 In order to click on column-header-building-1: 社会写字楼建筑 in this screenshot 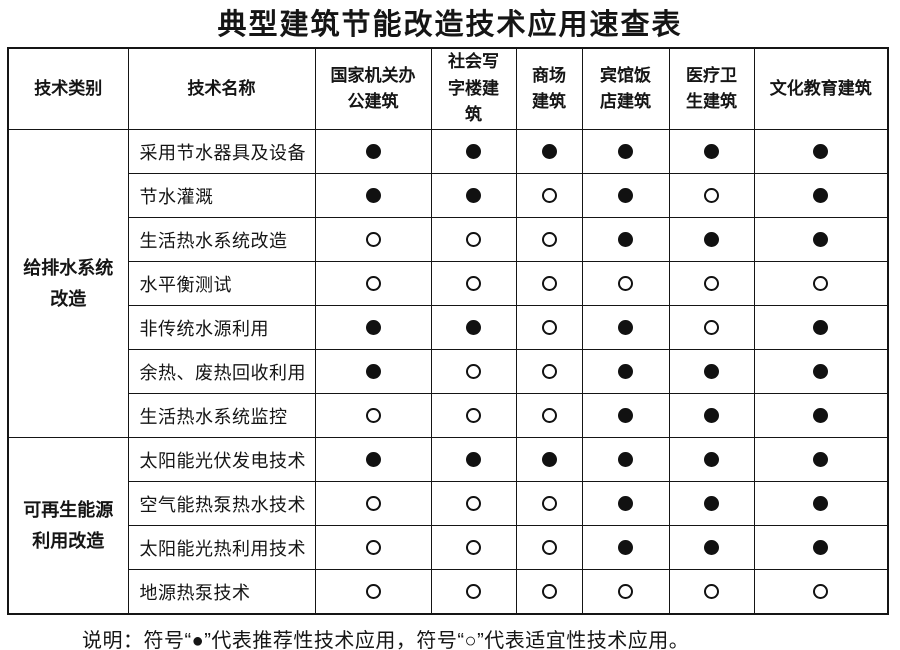, I will do `click(473, 88)`.